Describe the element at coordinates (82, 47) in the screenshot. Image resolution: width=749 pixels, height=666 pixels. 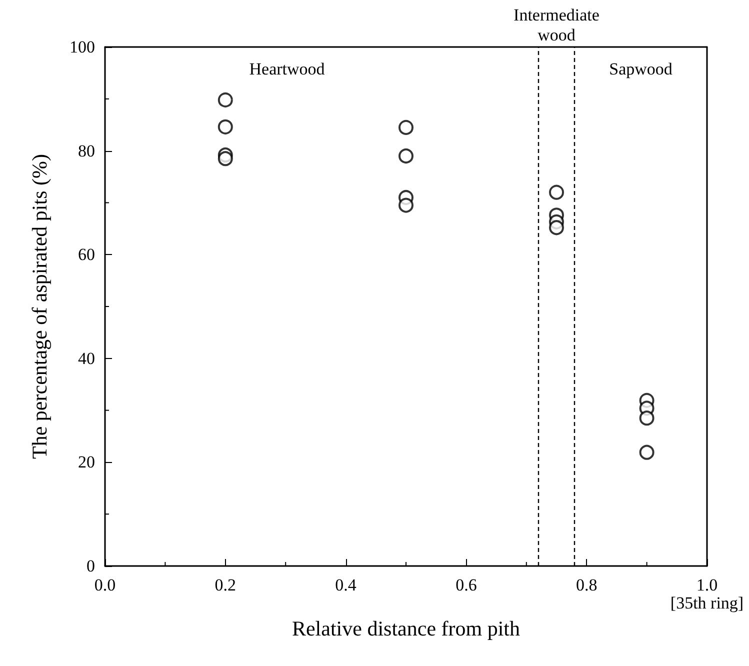
I see `y-tick-label: 100` at that location.